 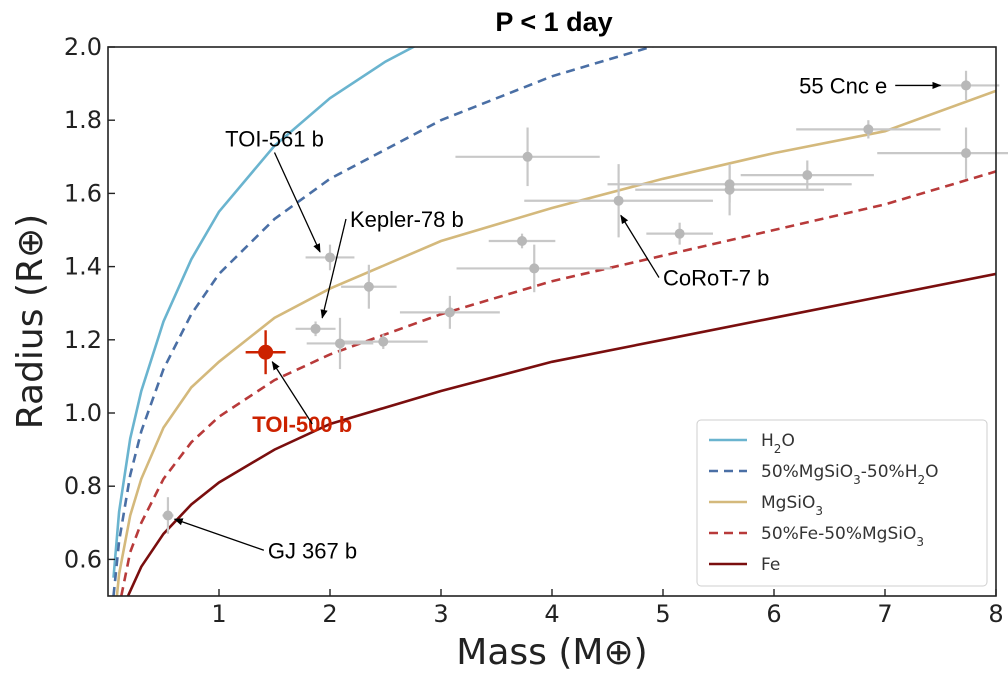 I want to click on x-tick-label-3: 4, so click(x=551, y=614).